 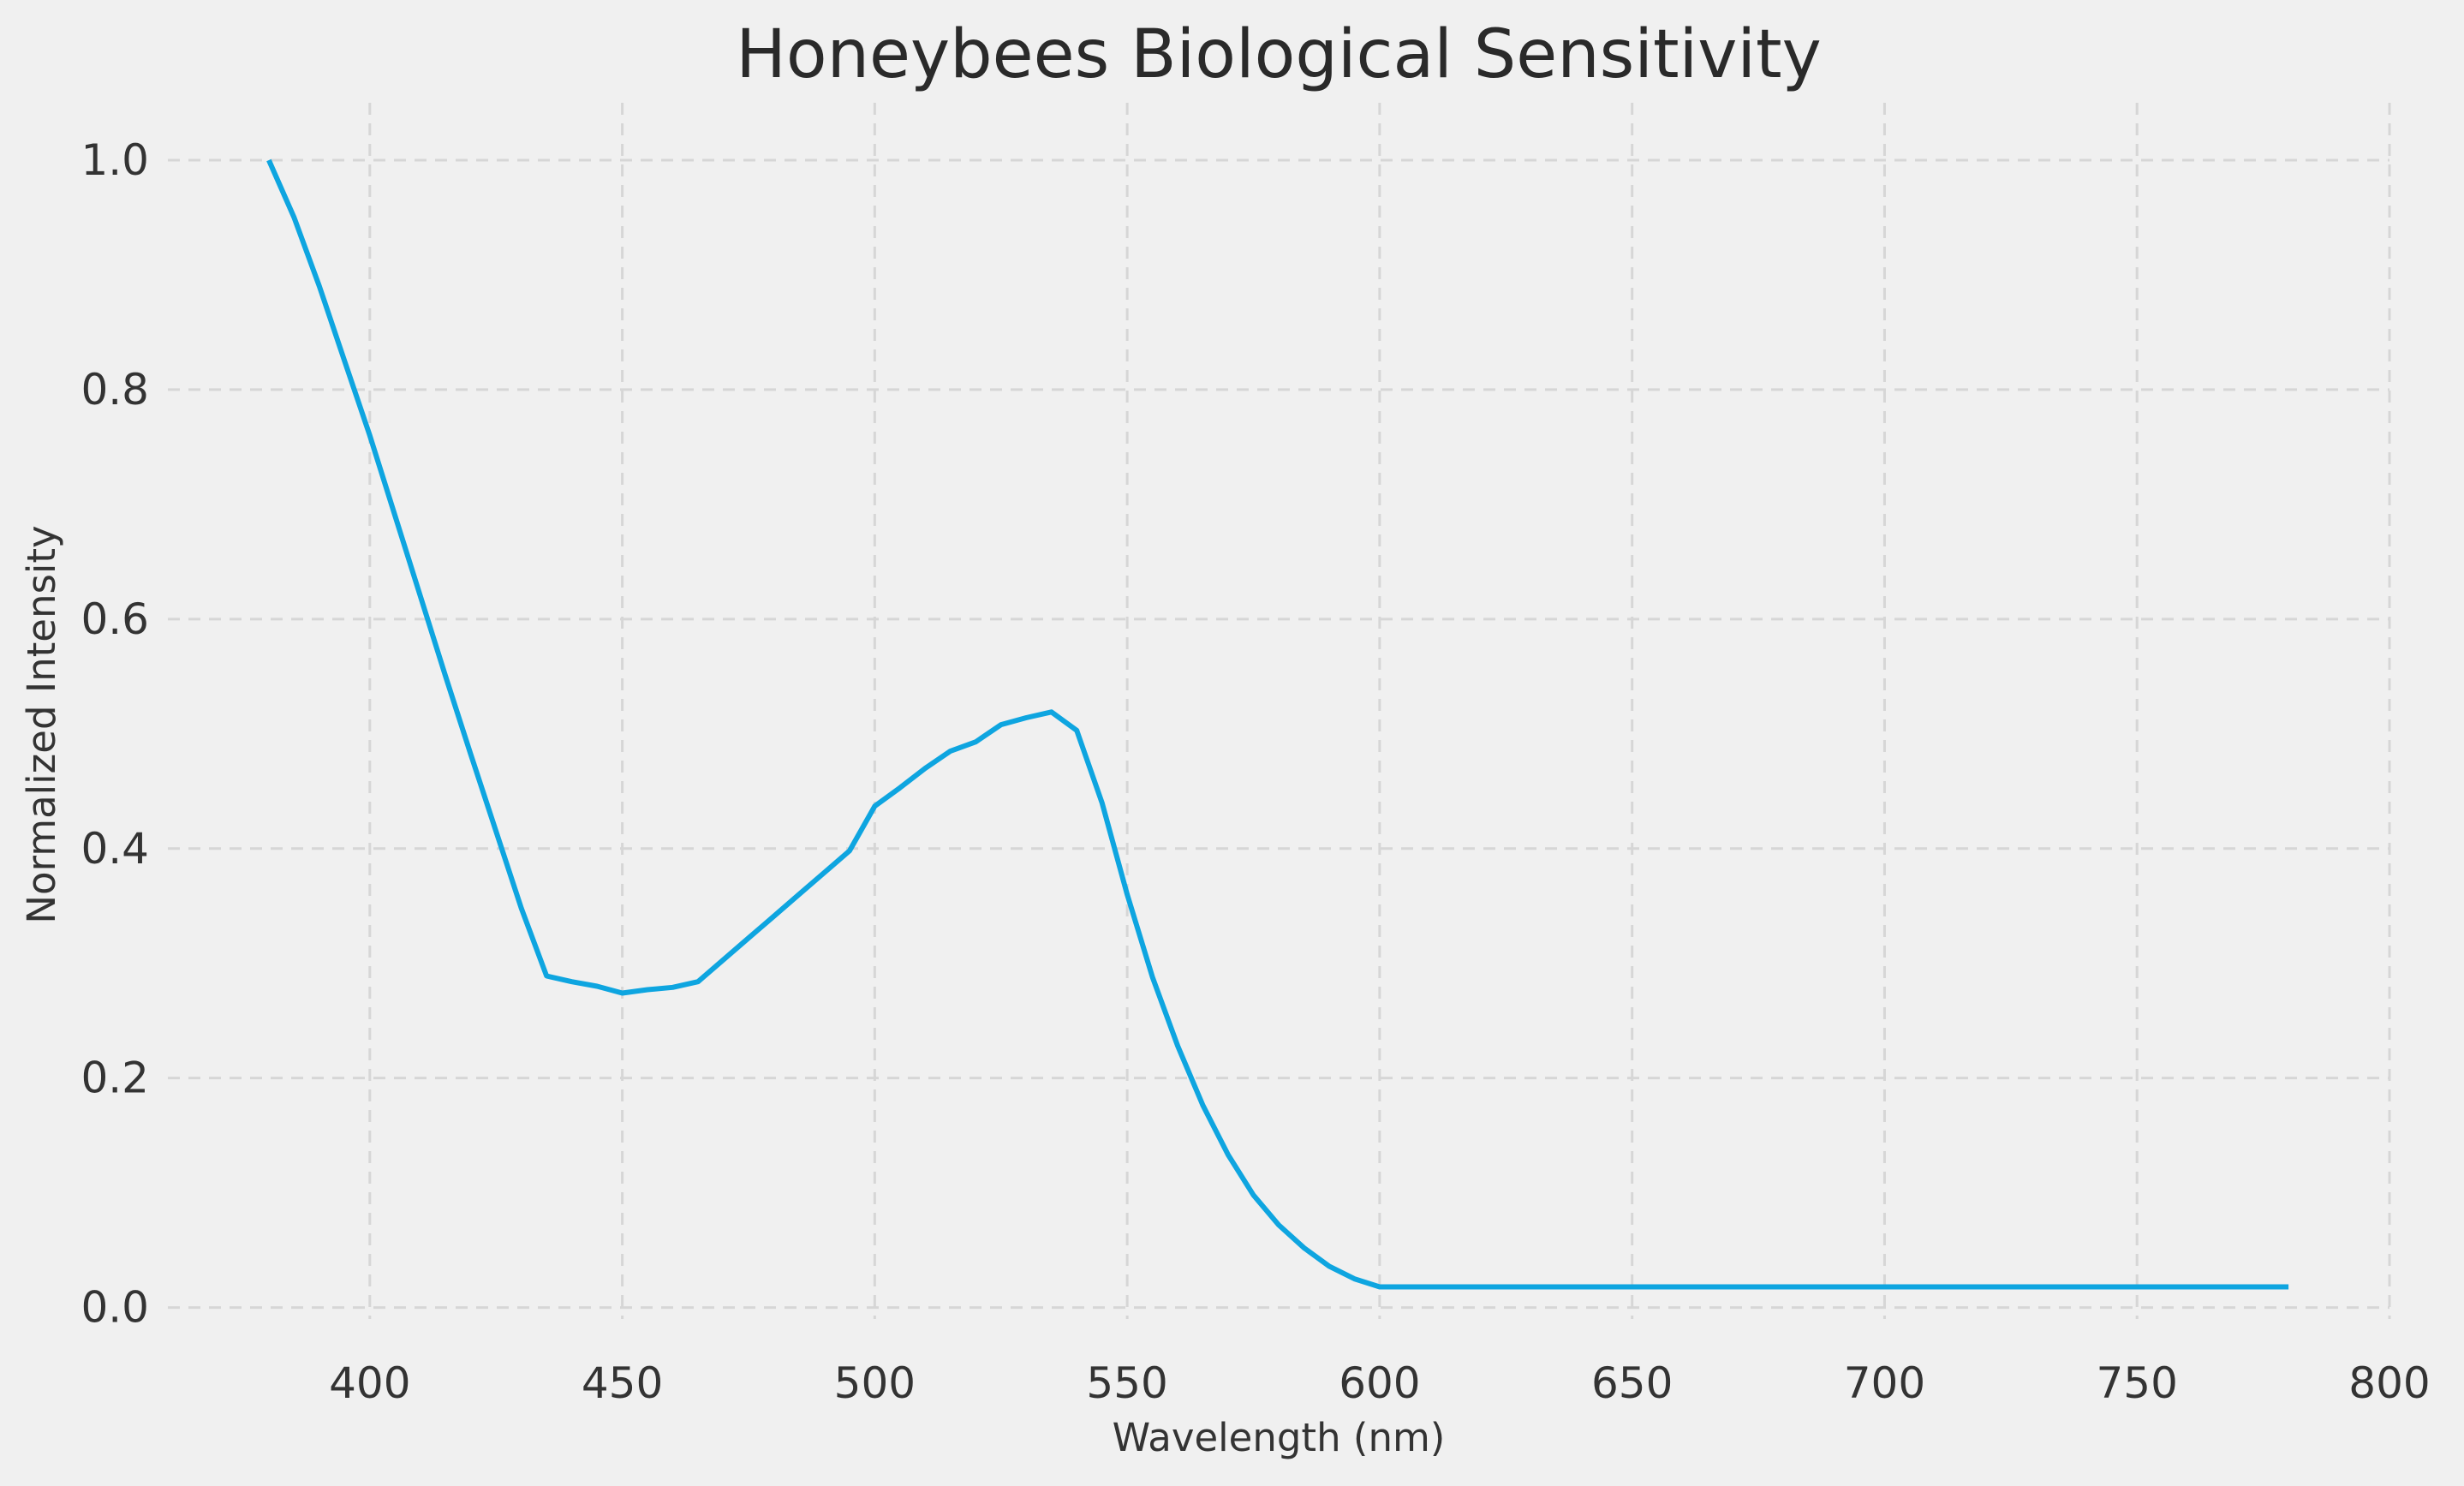 What do you see at coordinates (115, 1078) in the screenshot?
I see `y-tick-label: 0.2` at bounding box center [115, 1078].